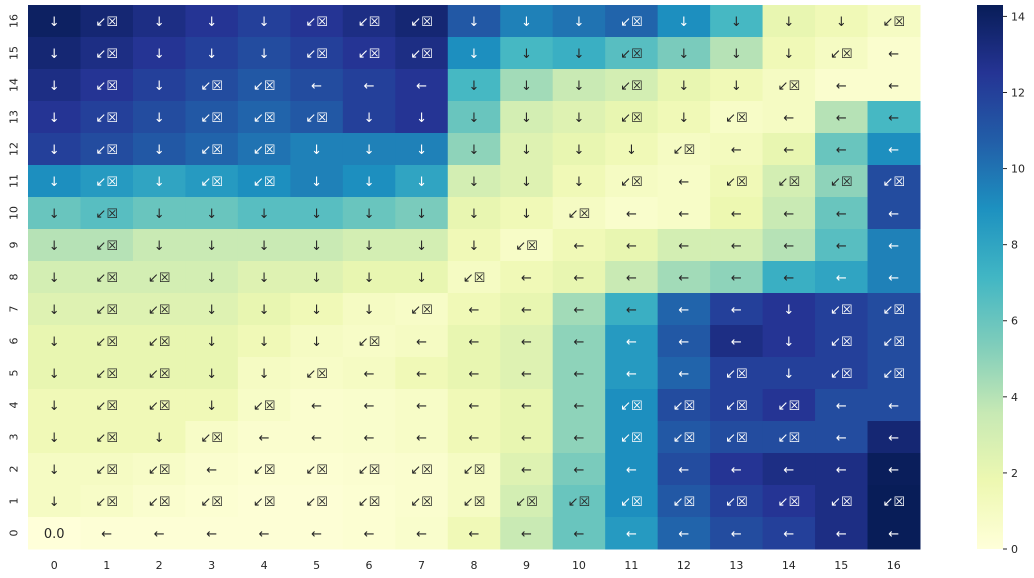 This screenshot has width=1034, height=578. Describe the element at coordinates (14, 245) in the screenshot. I see `y-tick-label: 9` at that location.